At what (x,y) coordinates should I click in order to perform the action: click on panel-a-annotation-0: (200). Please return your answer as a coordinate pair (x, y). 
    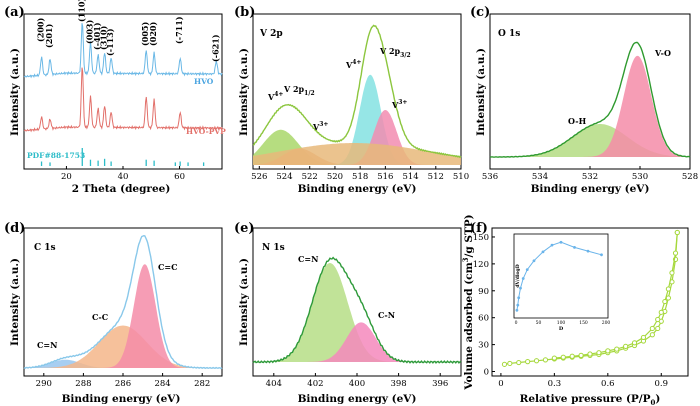
    Looking at the image, I should click on (41, 30).